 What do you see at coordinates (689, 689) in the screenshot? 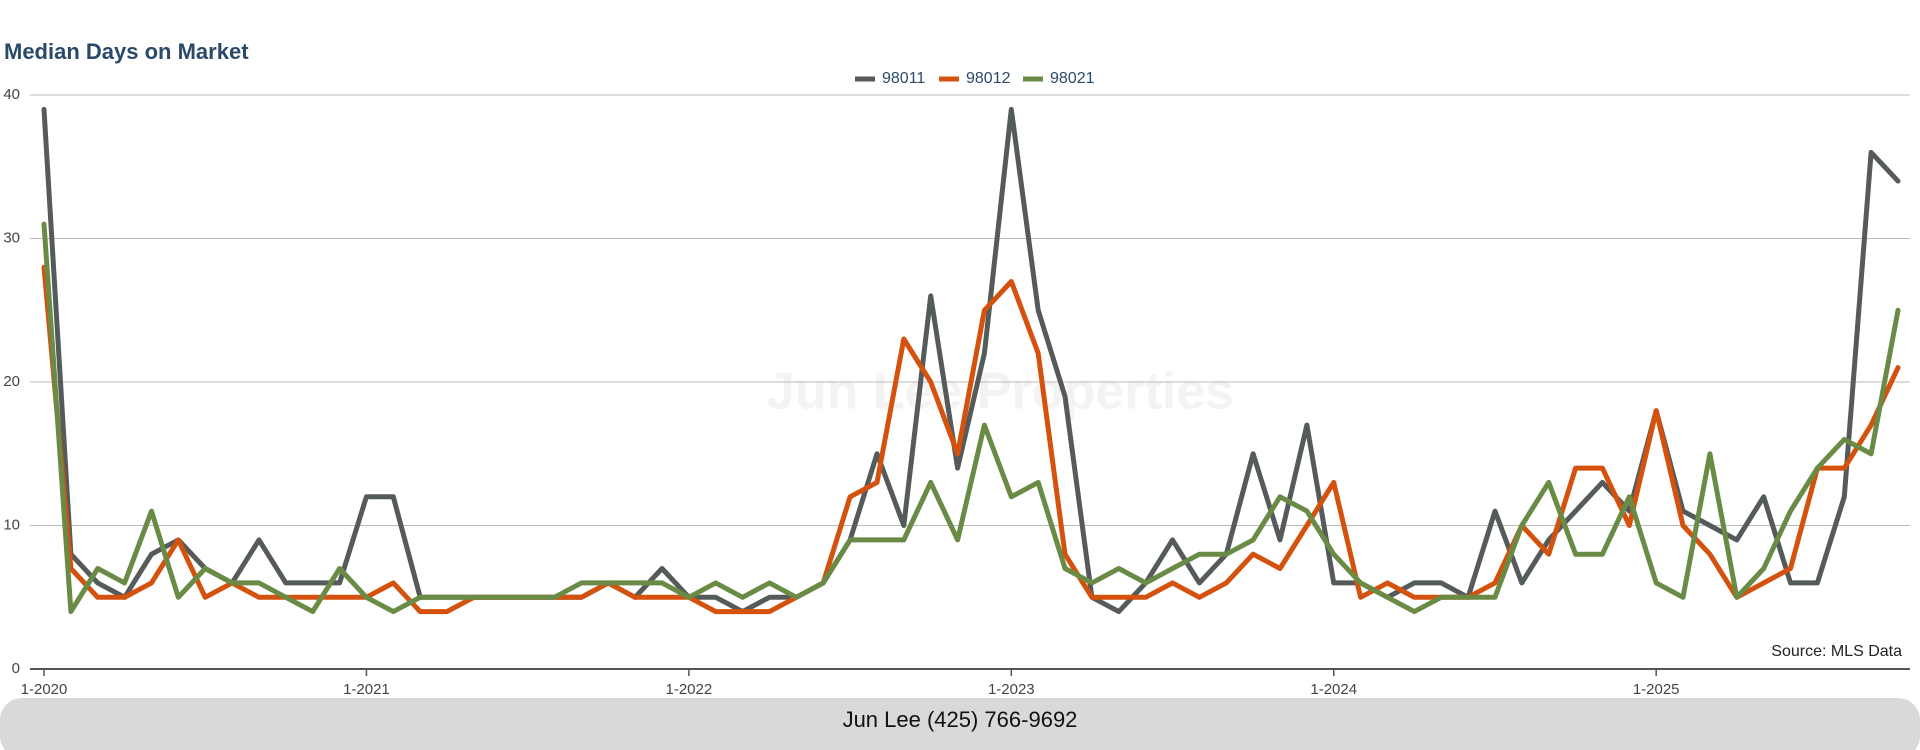
I see `x-tick-label: 1-2022` at bounding box center [689, 689].